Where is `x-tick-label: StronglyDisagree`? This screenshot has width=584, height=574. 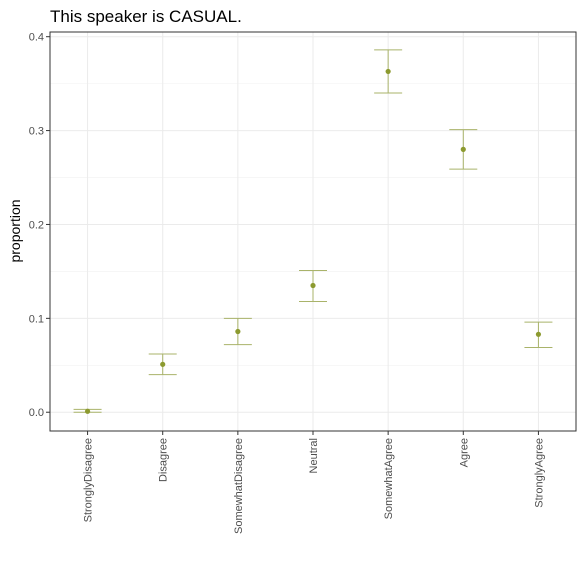 x-tick-label: StronglyDisagree is located at coordinates (89, 480).